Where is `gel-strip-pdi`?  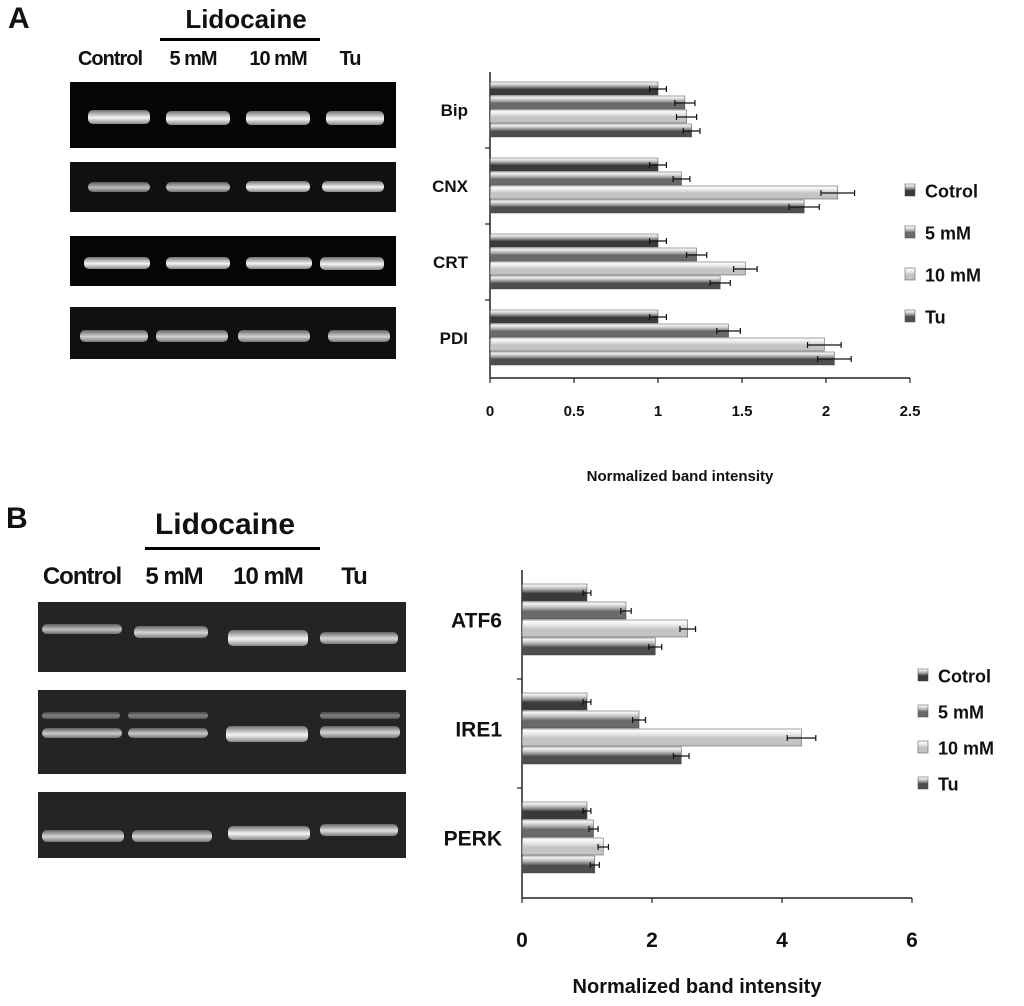
gel-strip-pdi is located at coordinates (233, 333).